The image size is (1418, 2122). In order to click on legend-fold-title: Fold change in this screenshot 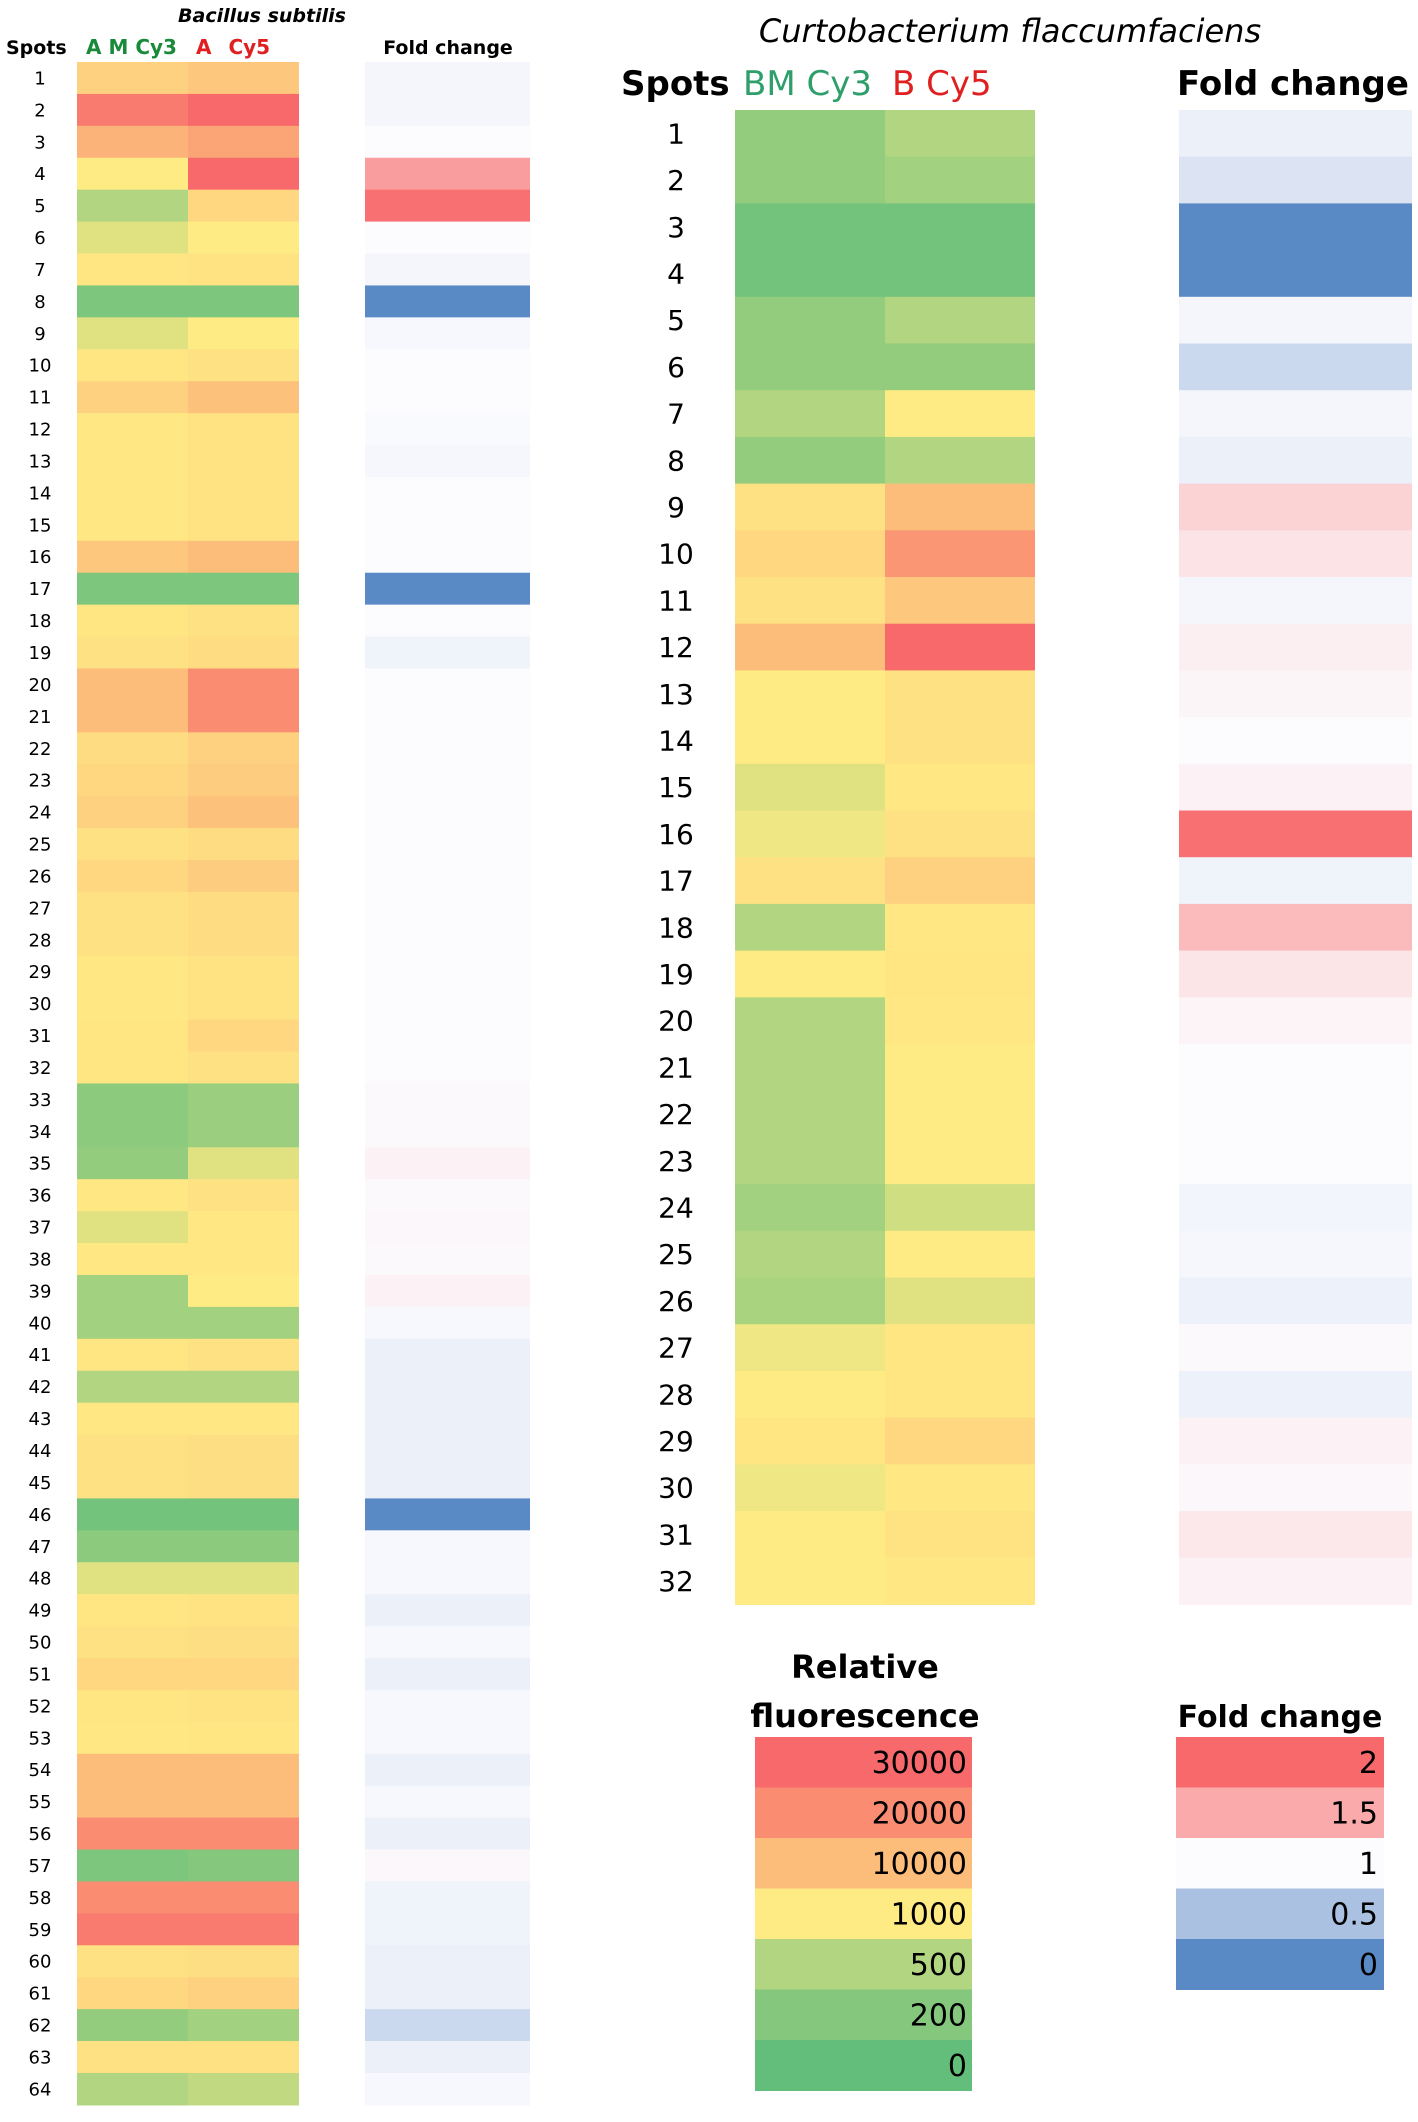, I will do `click(1280, 1717)`.